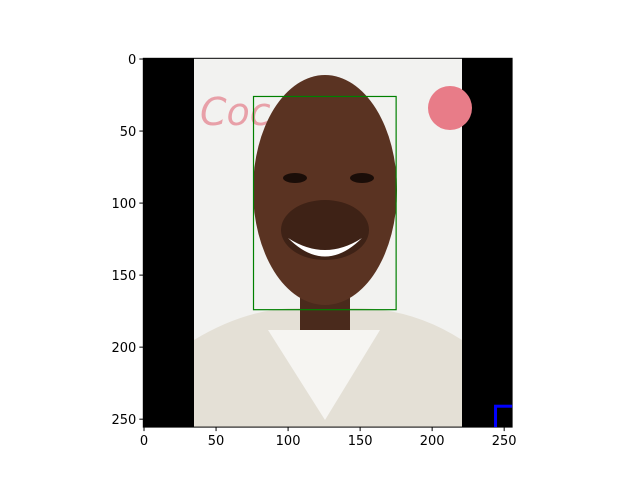  Describe the element at coordinates (123, 204) in the screenshot. I see `y-tick-label: 100` at that location.